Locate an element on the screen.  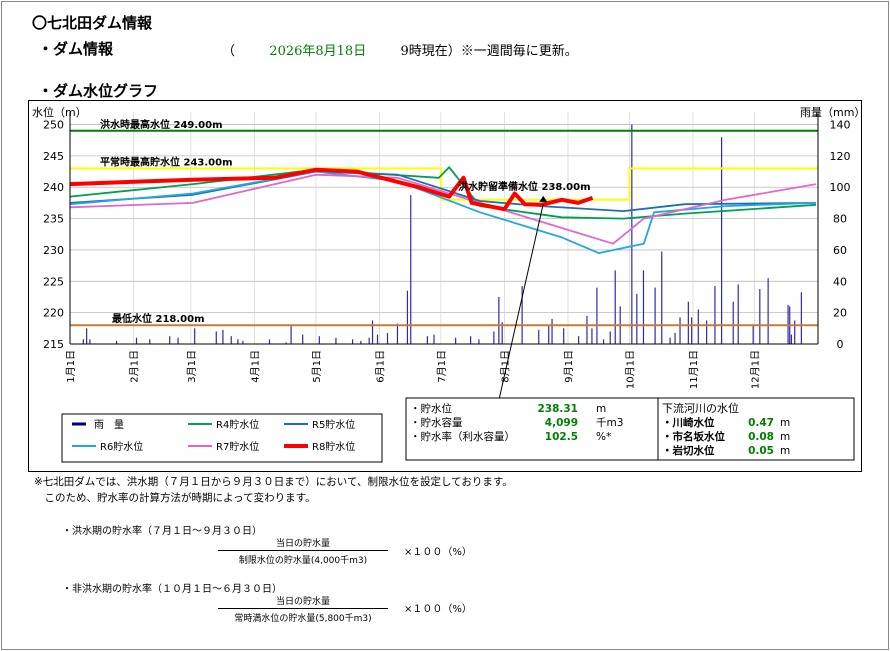
legend-label: R6貯水位 is located at coordinates (121, 446).